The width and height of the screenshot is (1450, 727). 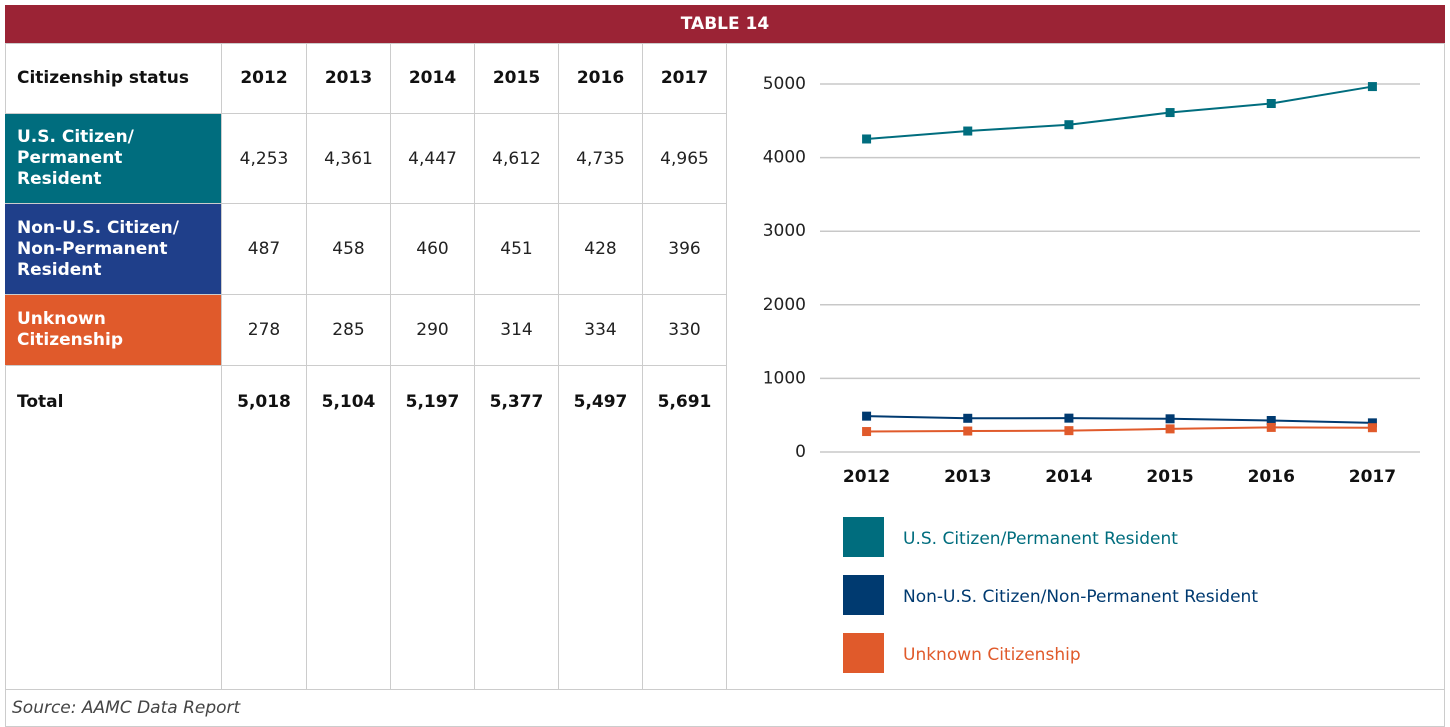 I want to click on x-tick-label: 2017, so click(x=1372, y=477).